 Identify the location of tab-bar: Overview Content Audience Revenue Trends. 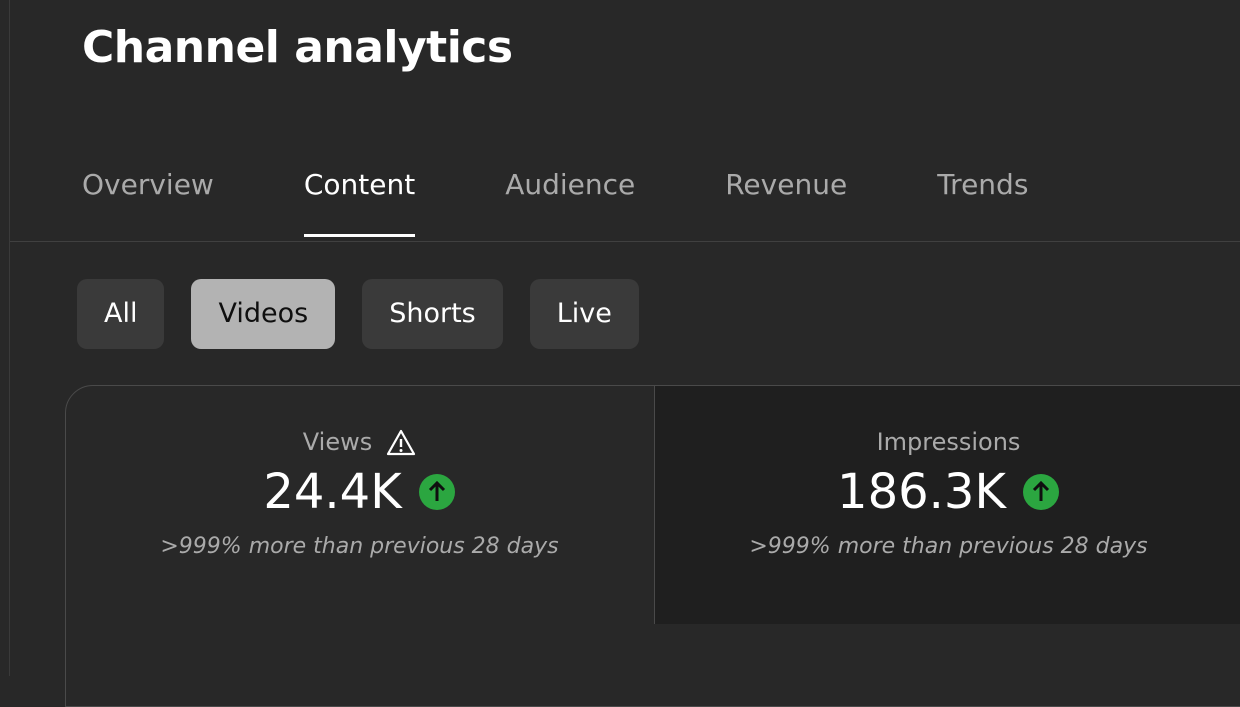
(600, 202).